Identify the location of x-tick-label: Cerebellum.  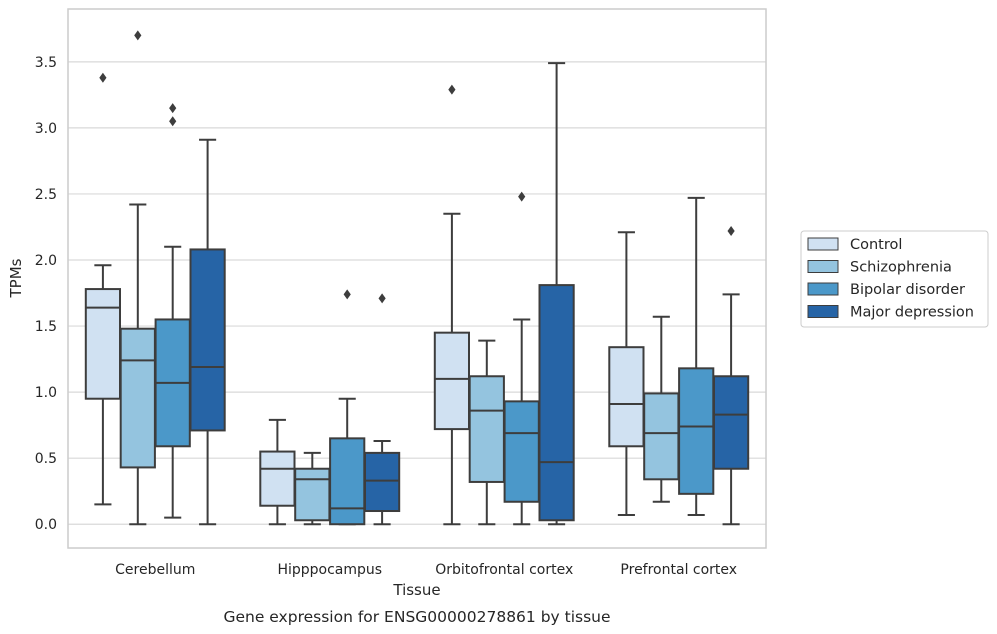
(155, 570).